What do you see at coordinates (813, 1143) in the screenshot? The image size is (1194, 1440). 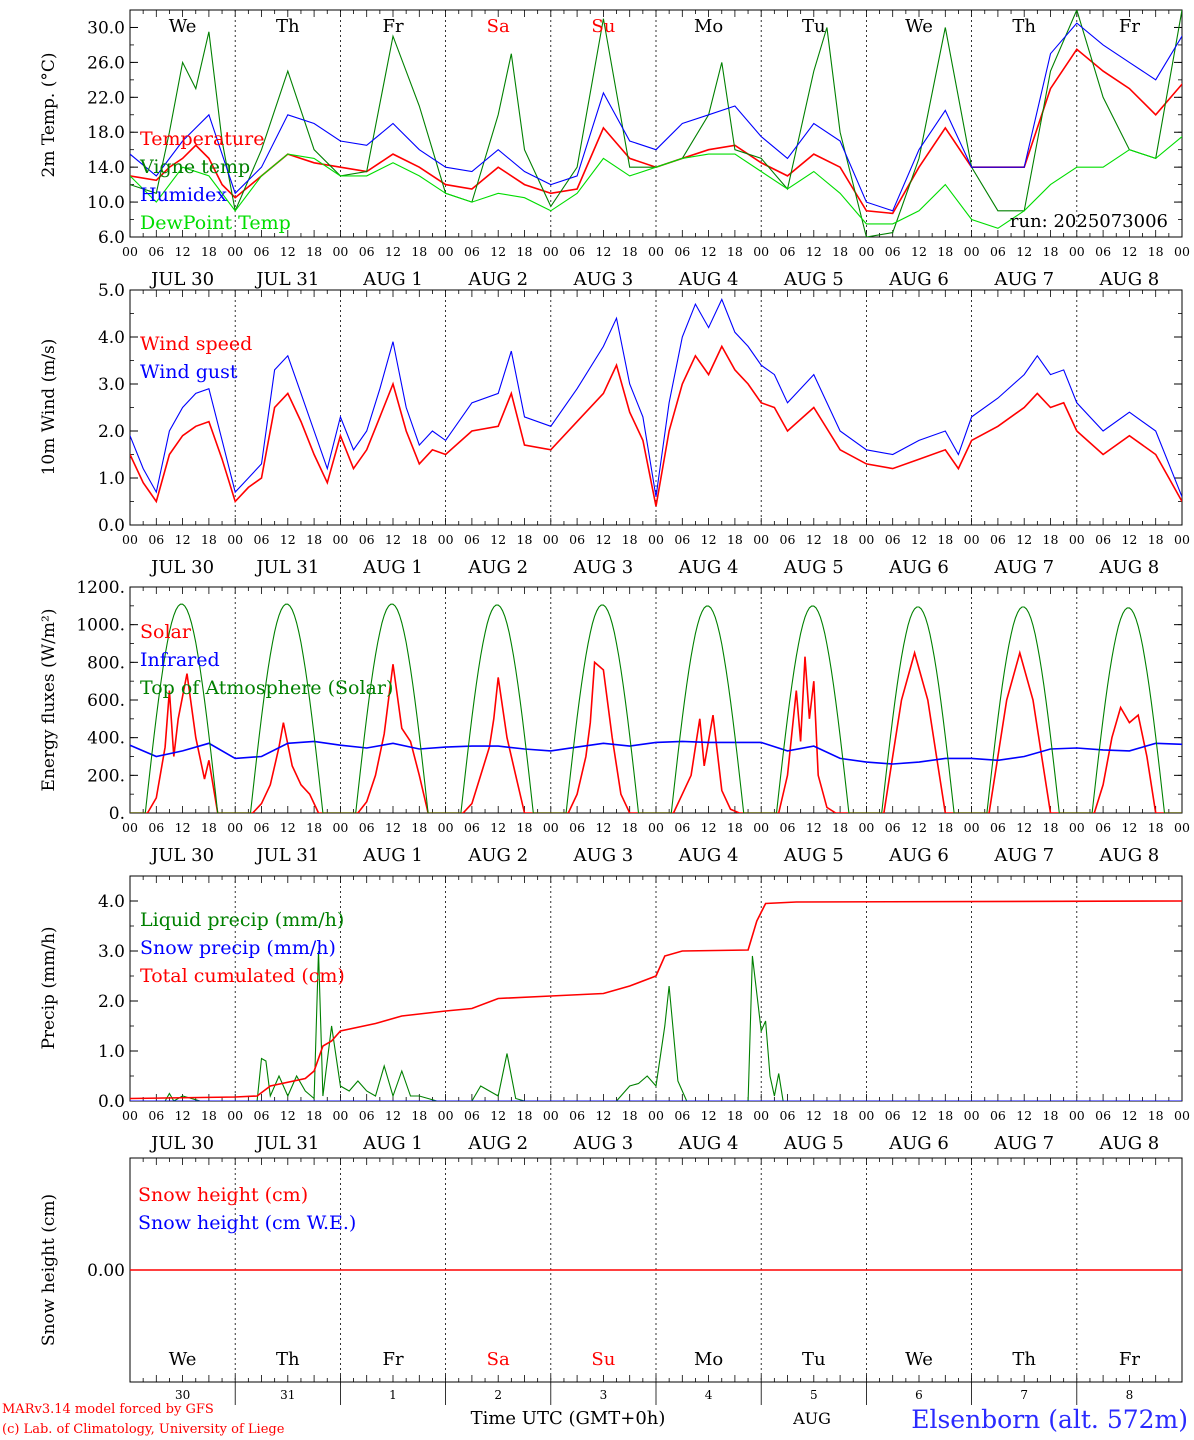 I see `date-label: AUG 5` at bounding box center [813, 1143].